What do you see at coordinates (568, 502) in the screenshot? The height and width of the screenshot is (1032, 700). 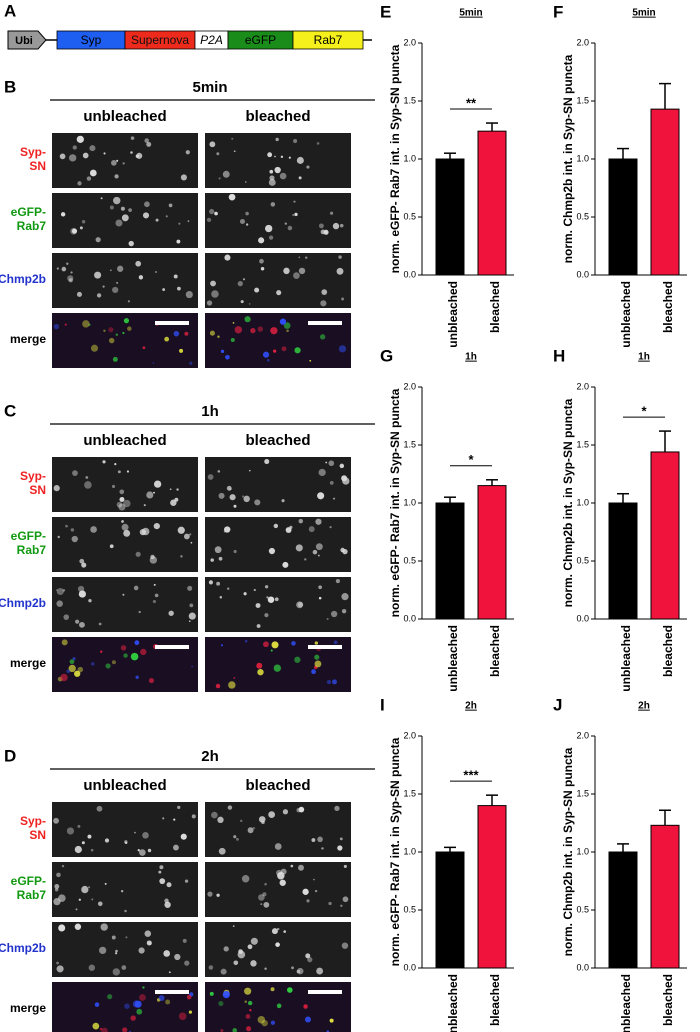 I see `y-axis-label: norm. Chmp2b int. in Syp-SN puncta` at bounding box center [568, 502].